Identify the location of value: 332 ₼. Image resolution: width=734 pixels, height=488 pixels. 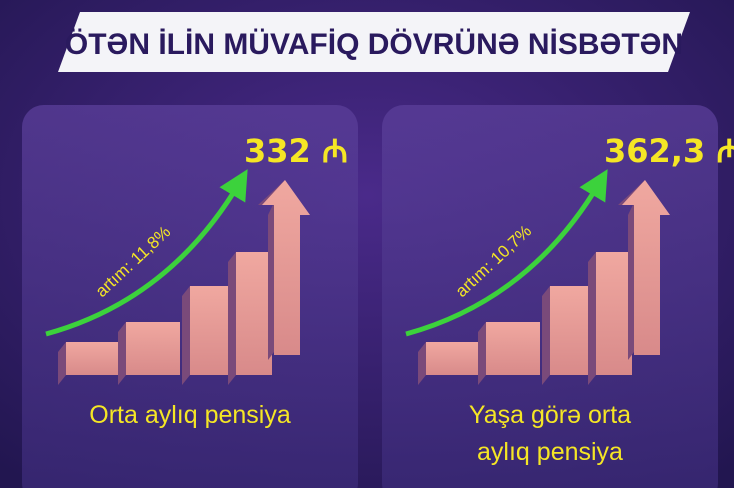
(296, 151).